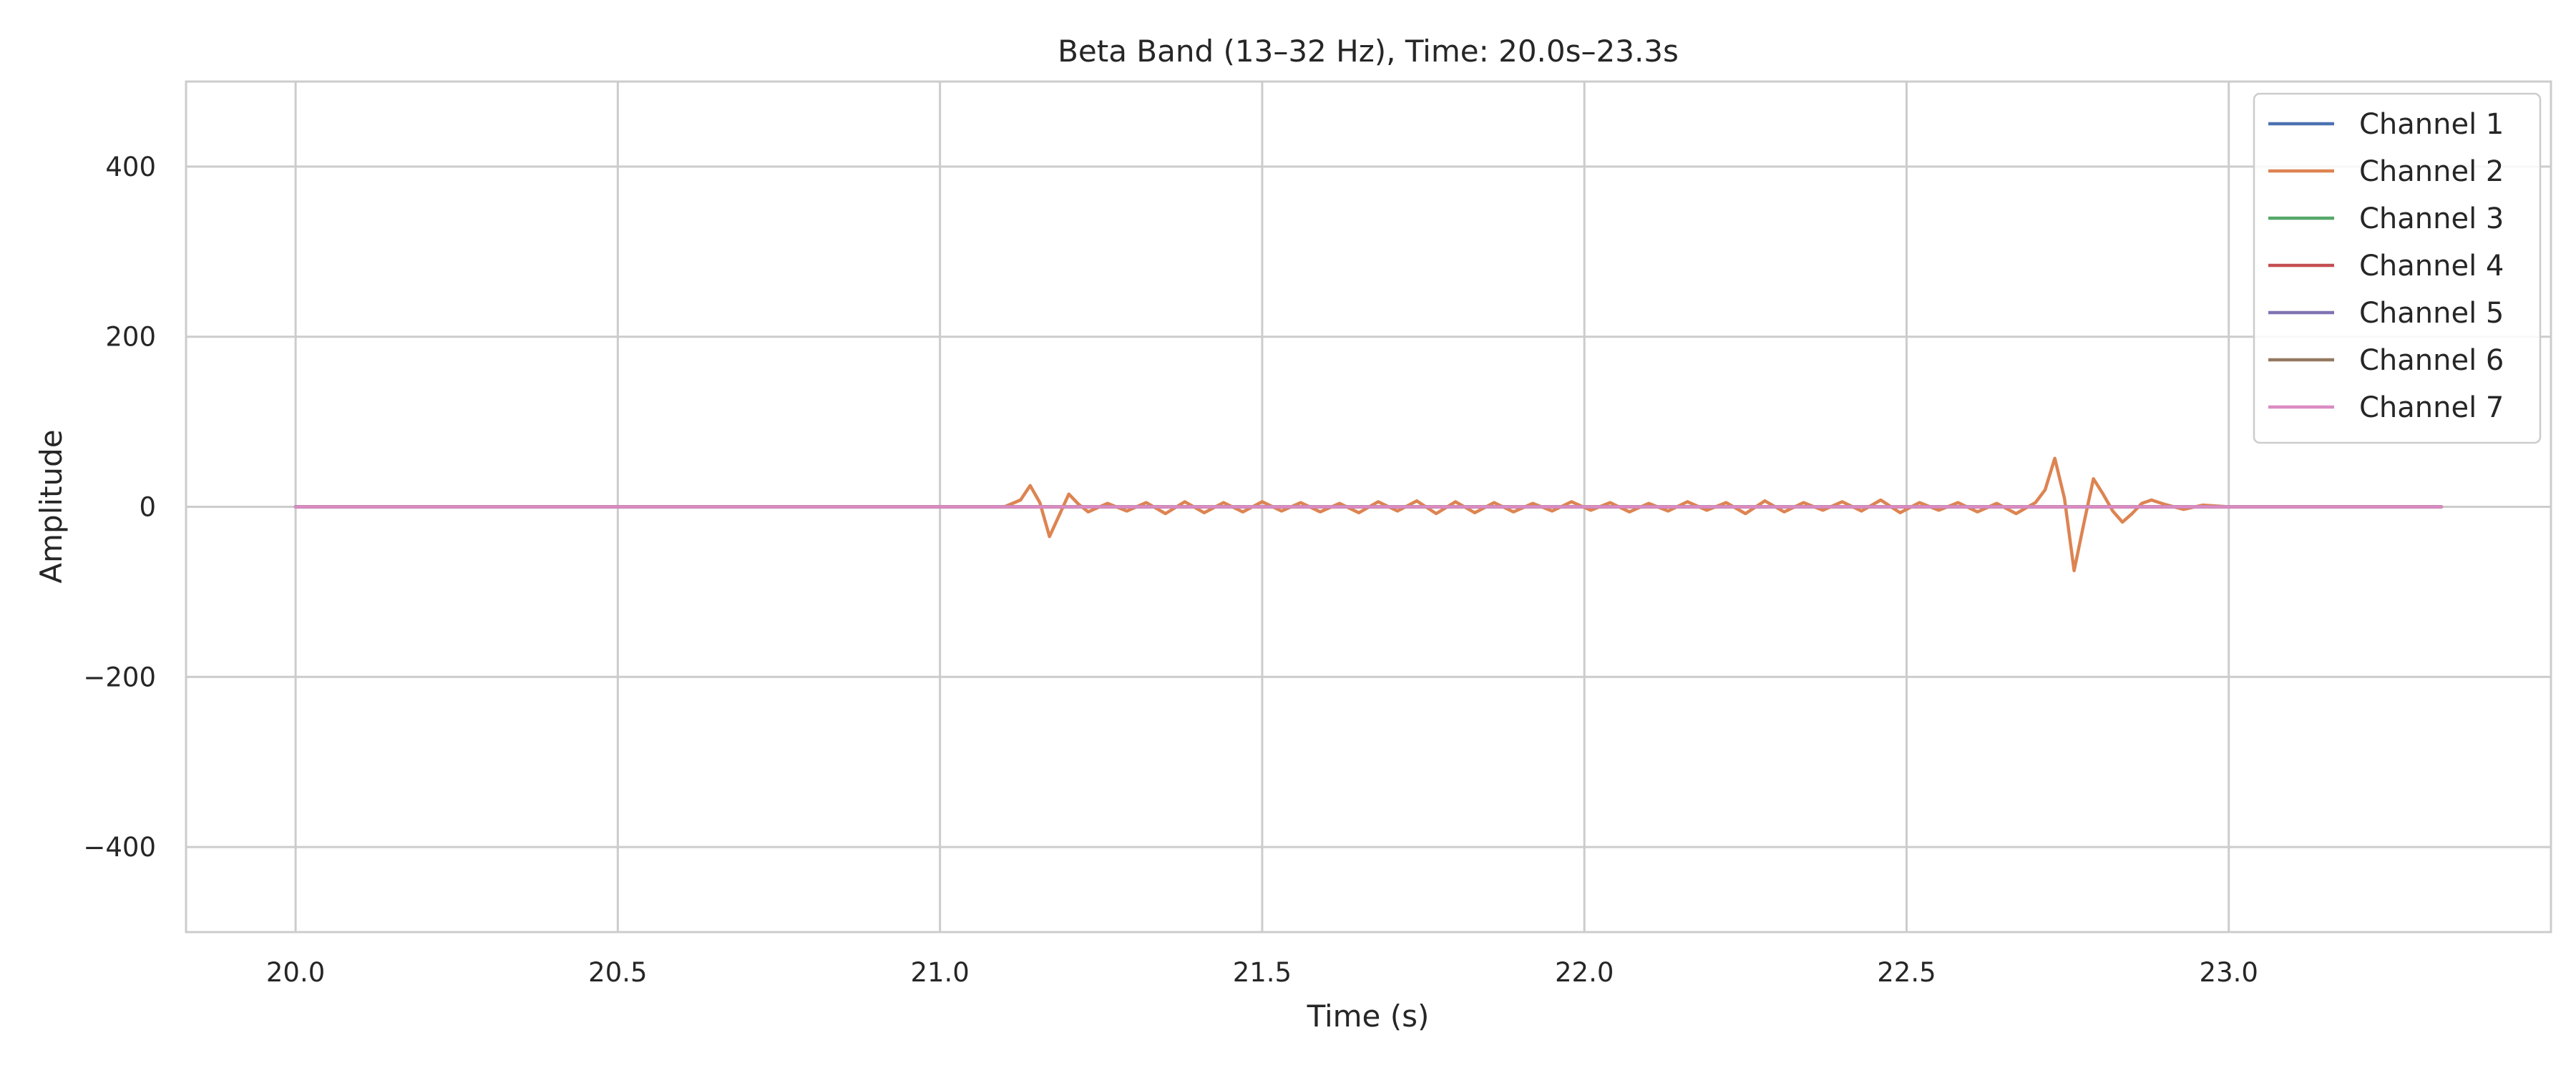 The width and height of the screenshot is (2576, 1073). What do you see at coordinates (1368, 1017) in the screenshot?
I see `x-axis-label: Time (s)` at bounding box center [1368, 1017].